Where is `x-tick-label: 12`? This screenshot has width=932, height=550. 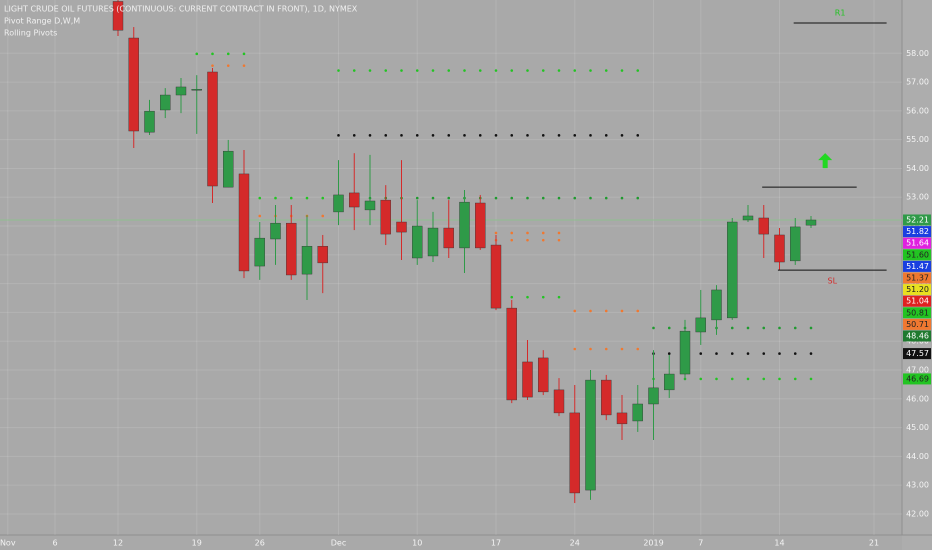
x-tick-label: 12 is located at coordinates (118, 543).